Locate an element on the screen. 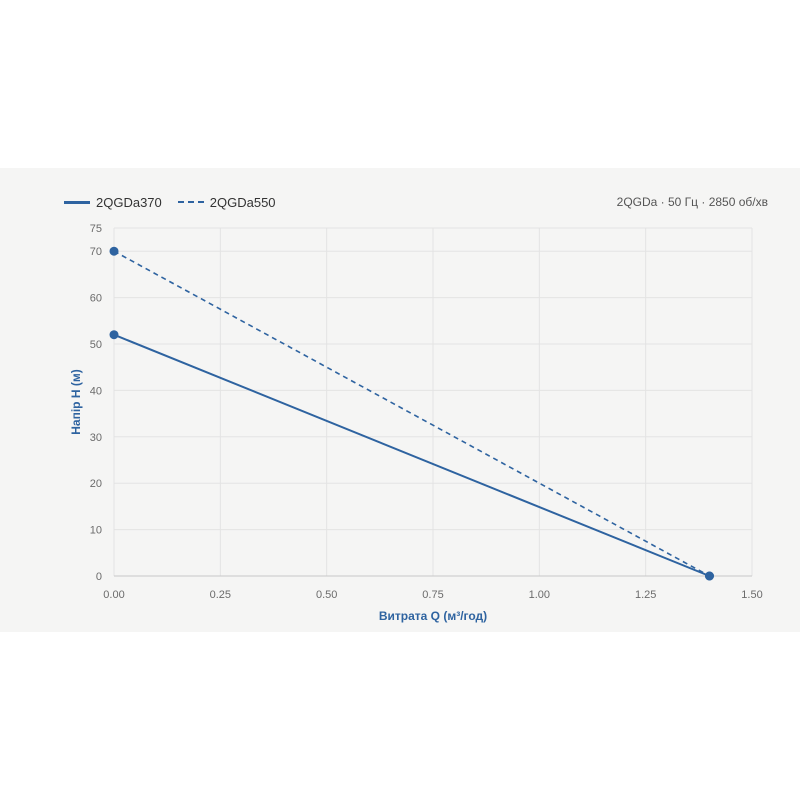 This screenshot has width=800, height=800. y-tick-label: 0 is located at coordinates (99, 577).